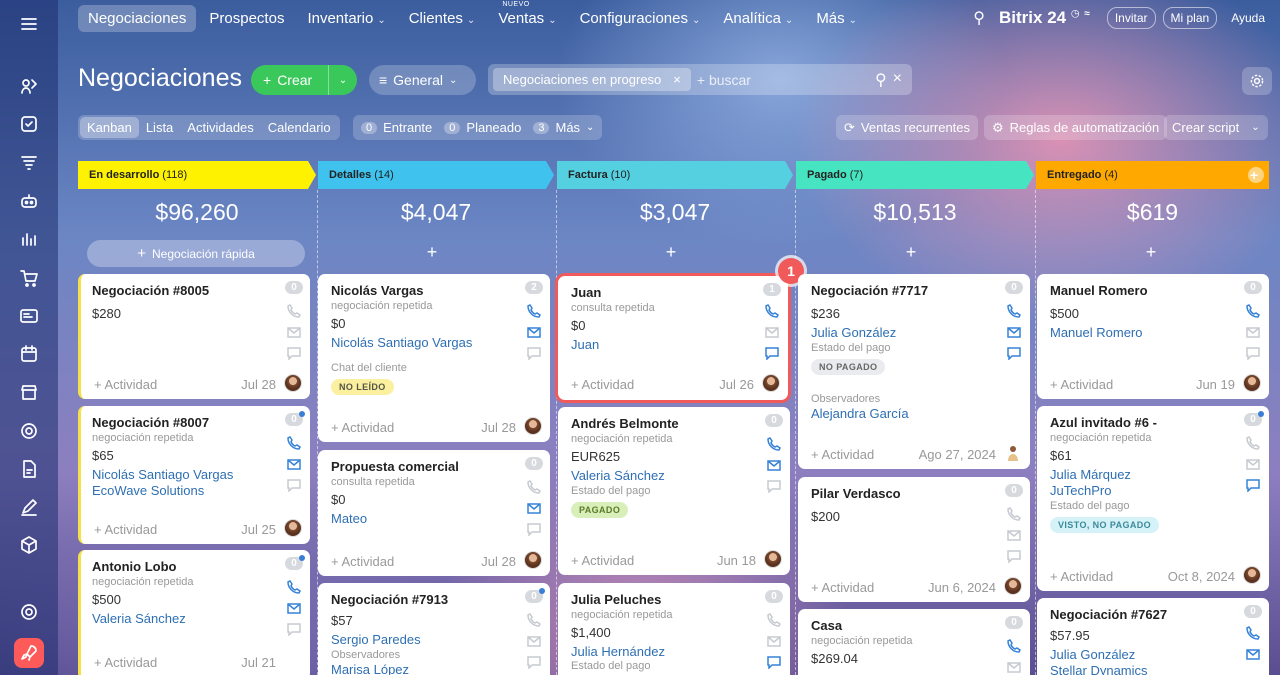 The width and height of the screenshot is (1280, 675). What do you see at coordinates (29, 507) in the screenshot?
I see `pen-icon` at bounding box center [29, 507].